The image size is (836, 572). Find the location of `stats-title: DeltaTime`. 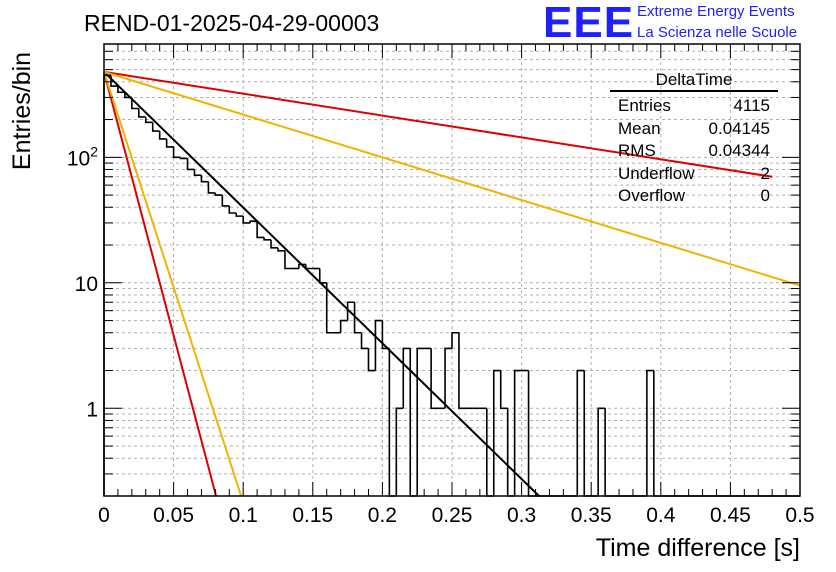

stats-title: DeltaTime is located at coordinates (694, 81).